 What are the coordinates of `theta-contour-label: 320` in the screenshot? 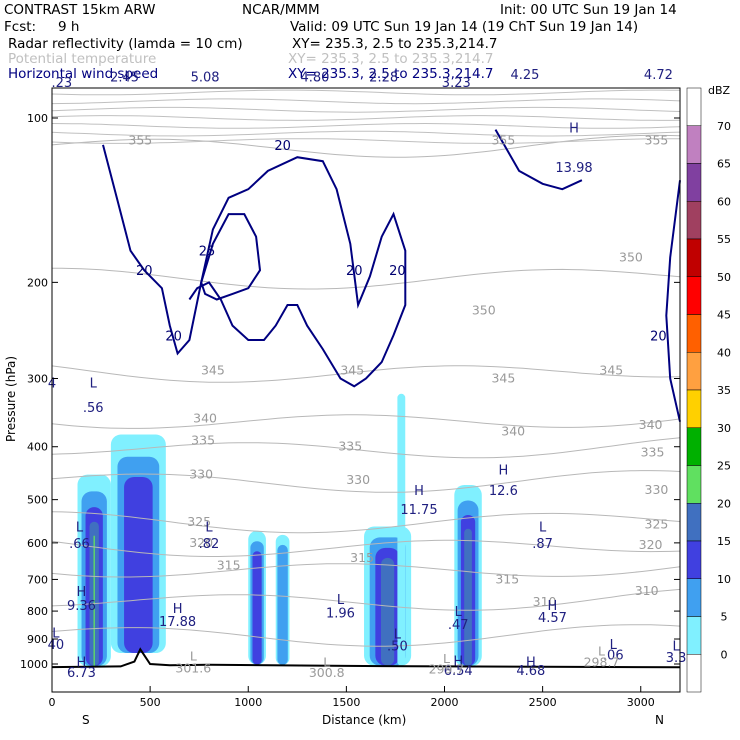 It's located at (201, 542).